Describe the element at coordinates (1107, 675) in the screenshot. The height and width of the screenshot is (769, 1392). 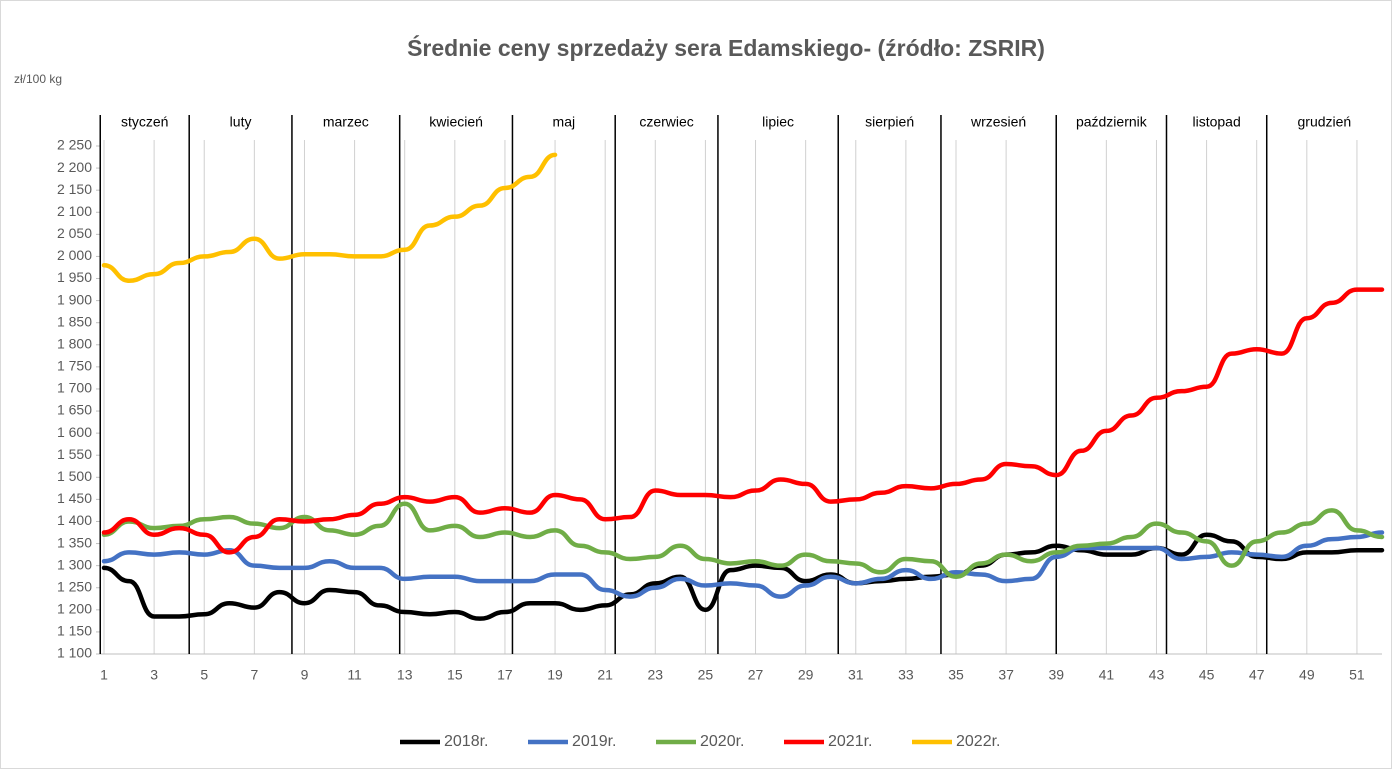
I see `x-tick-label: 41` at that location.